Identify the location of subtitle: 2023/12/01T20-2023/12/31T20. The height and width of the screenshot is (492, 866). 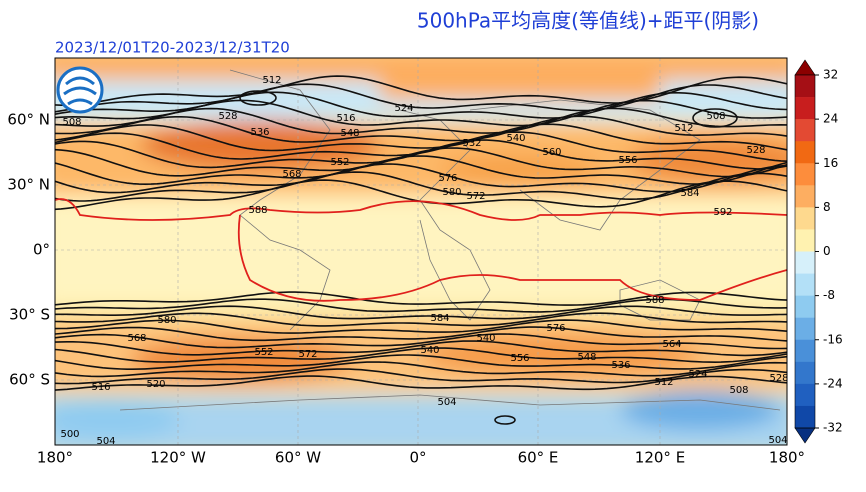
(172, 48).